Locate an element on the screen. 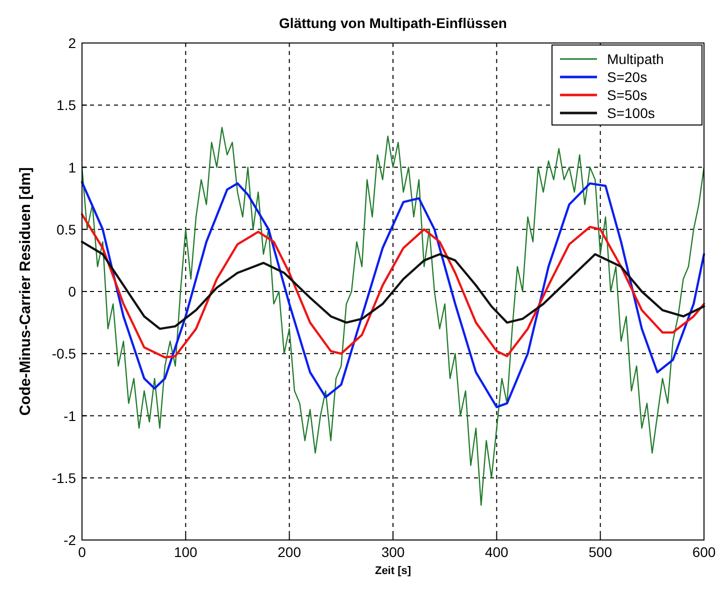 This screenshot has height=590, width=728. y-tick-label: -0.5 is located at coordinates (64, 354).